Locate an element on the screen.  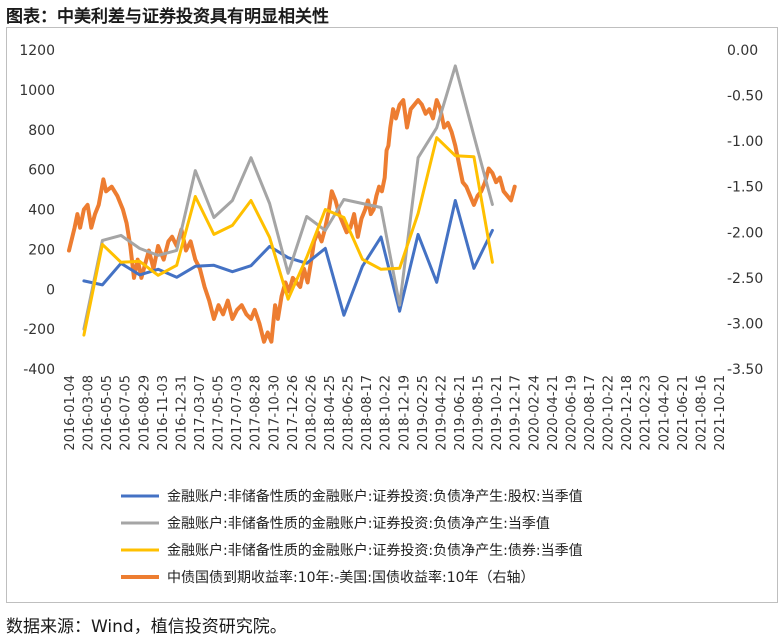
legend-label: 中债国债到期收益率:10年:-美国:国债收益率:10年（右轴） is located at coordinates (351, 577).